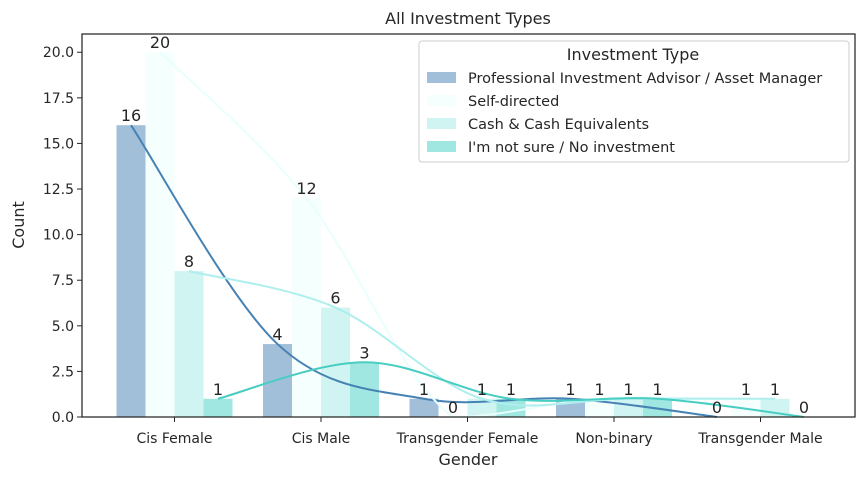 The image size is (865, 479). Describe the element at coordinates (63, 327) in the screenshot. I see `y-tick-label: 5.0` at that location.